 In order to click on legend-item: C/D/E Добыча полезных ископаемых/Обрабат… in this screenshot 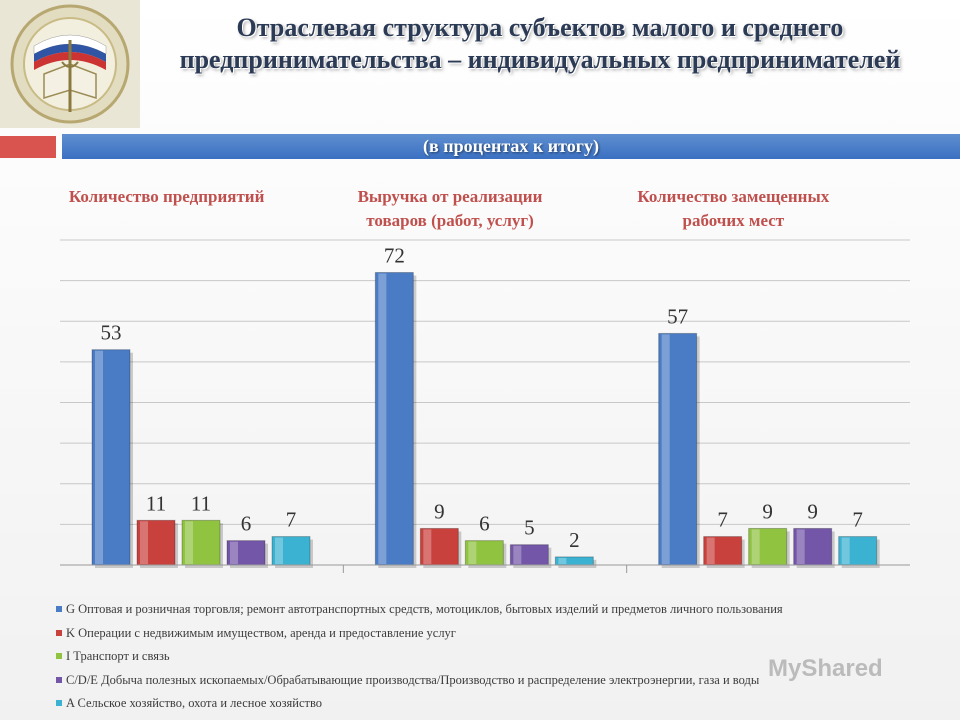, I will do `click(496, 683)`.